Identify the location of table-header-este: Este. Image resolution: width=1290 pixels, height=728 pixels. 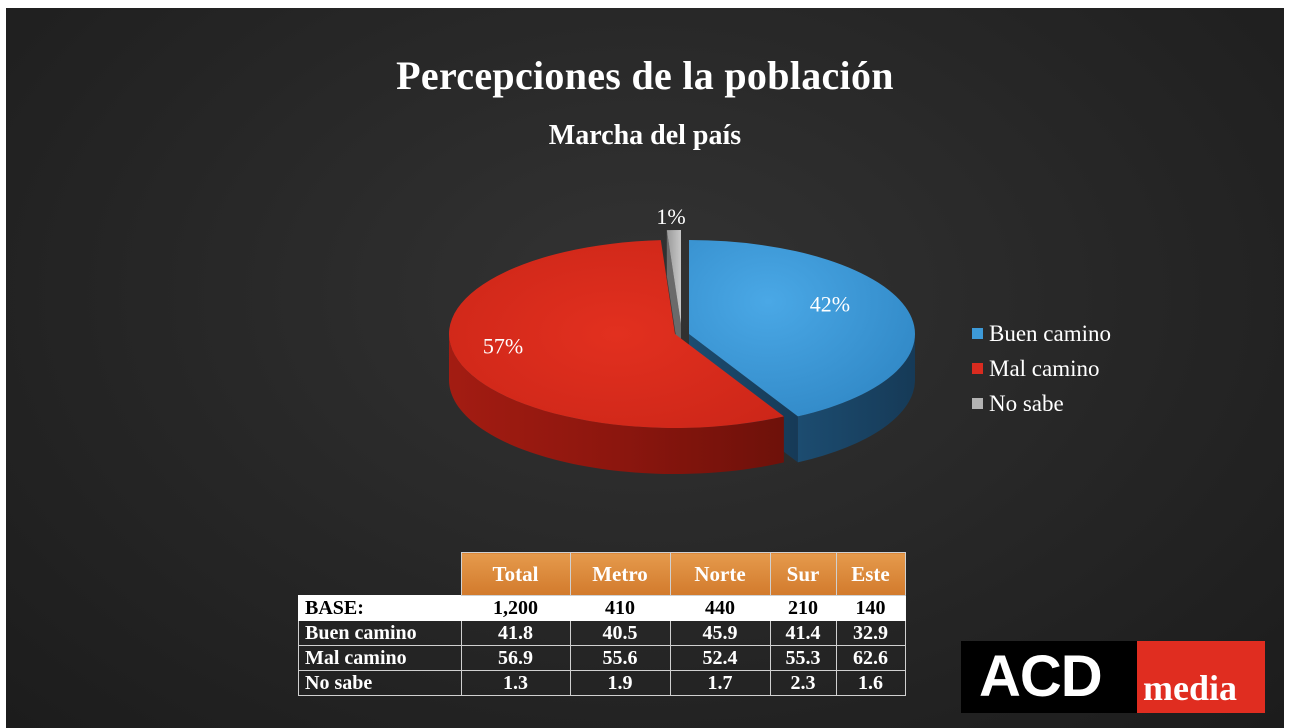
(870, 574).